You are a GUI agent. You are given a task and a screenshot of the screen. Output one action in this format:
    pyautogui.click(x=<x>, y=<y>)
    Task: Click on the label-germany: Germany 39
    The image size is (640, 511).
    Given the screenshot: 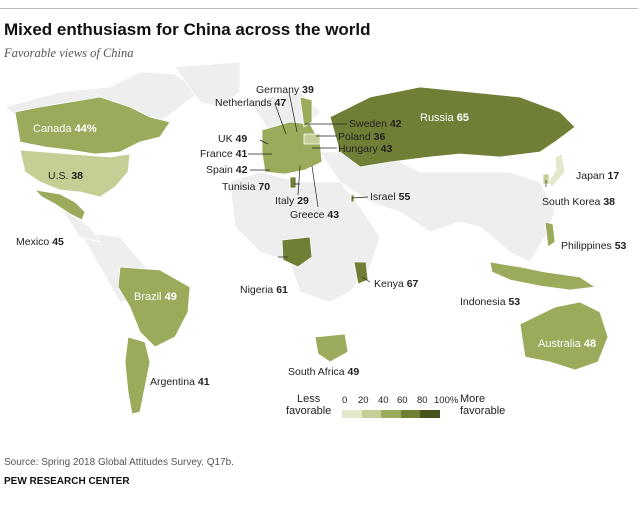 What is the action you would take?
    pyautogui.click(x=285, y=90)
    